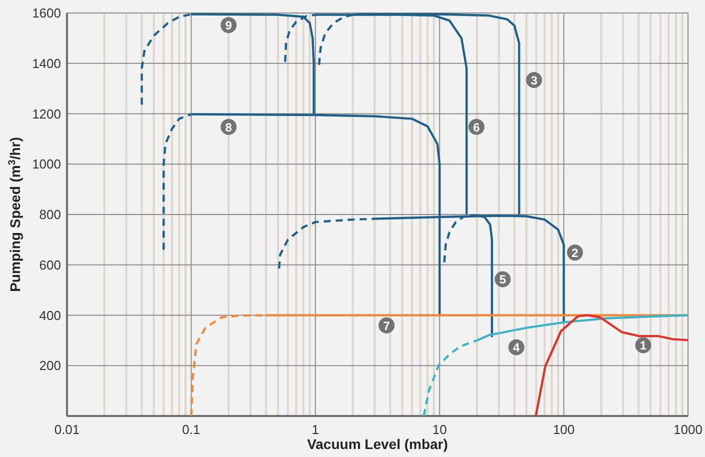  Describe the element at coordinates (377, 444) in the screenshot. I see `x-axis-title: Vacuum Level (mbar)` at that location.